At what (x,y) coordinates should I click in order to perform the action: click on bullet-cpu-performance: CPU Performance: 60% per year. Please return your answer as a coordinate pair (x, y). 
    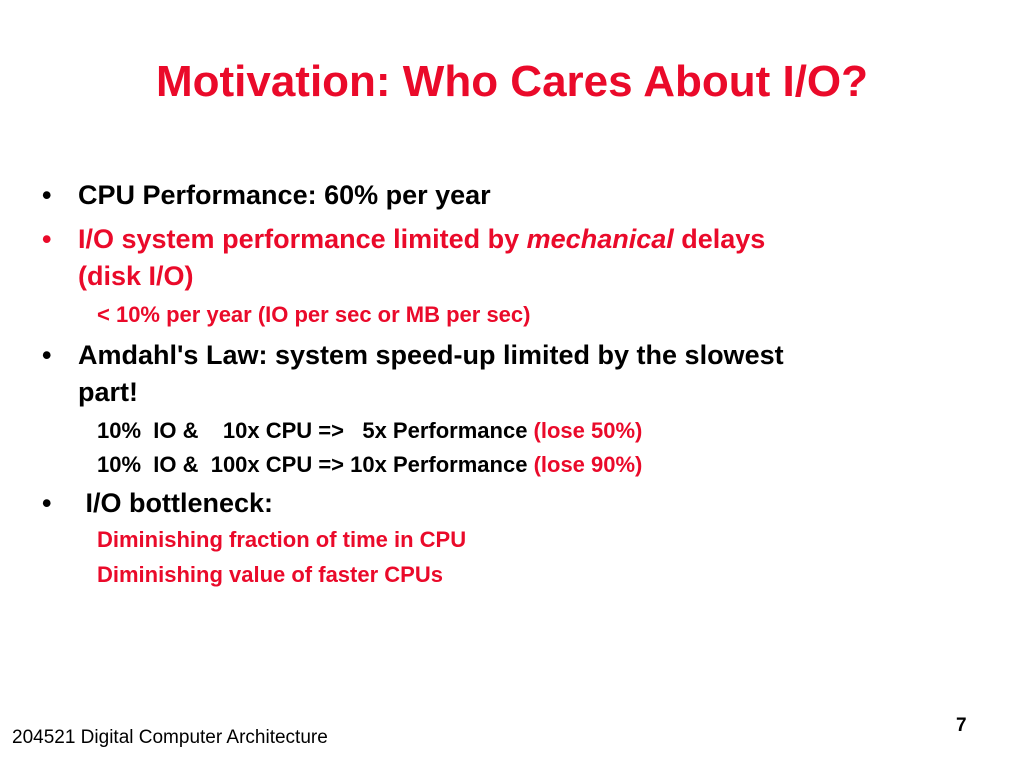
    Looking at the image, I should click on (284, 195).